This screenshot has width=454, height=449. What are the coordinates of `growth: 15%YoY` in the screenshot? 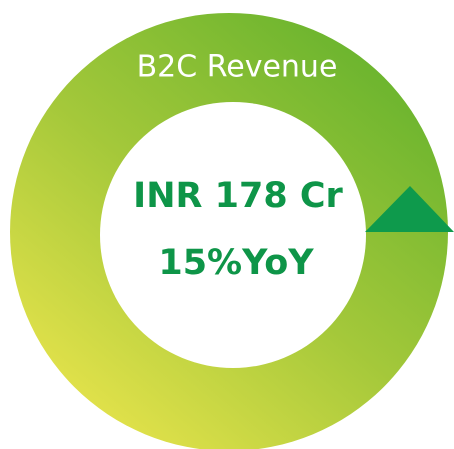 It's located at (236, 263).